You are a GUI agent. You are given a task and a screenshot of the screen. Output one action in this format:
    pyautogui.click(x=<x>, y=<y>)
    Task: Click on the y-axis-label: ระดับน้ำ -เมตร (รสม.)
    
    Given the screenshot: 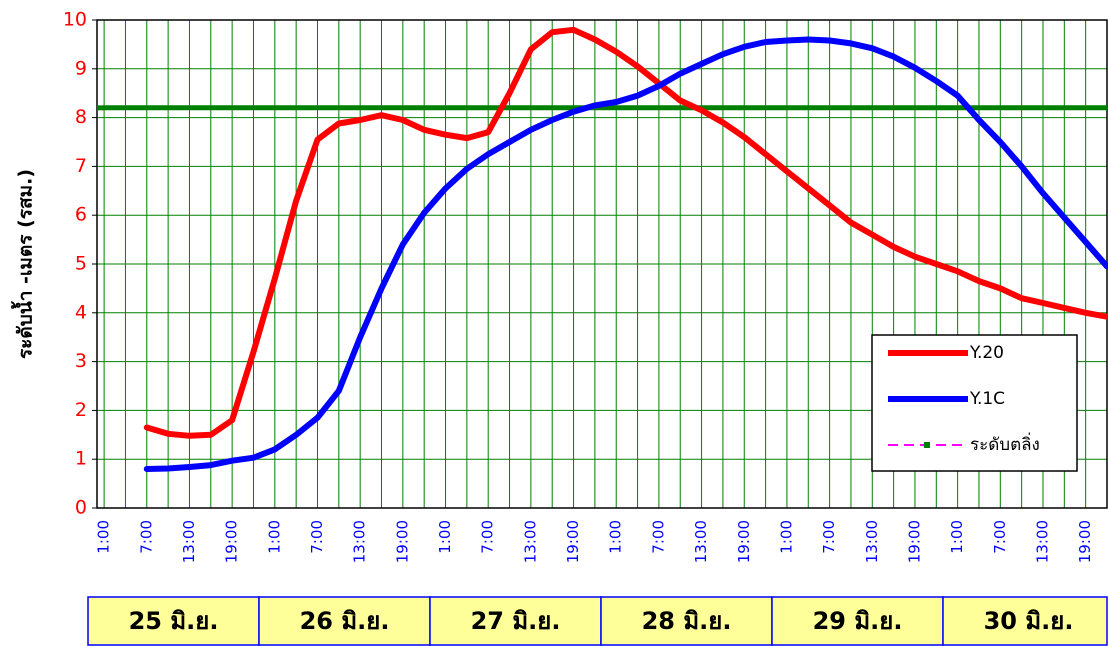 What is the action you would take?
    pyautogui.click(x=24, y=264)
    